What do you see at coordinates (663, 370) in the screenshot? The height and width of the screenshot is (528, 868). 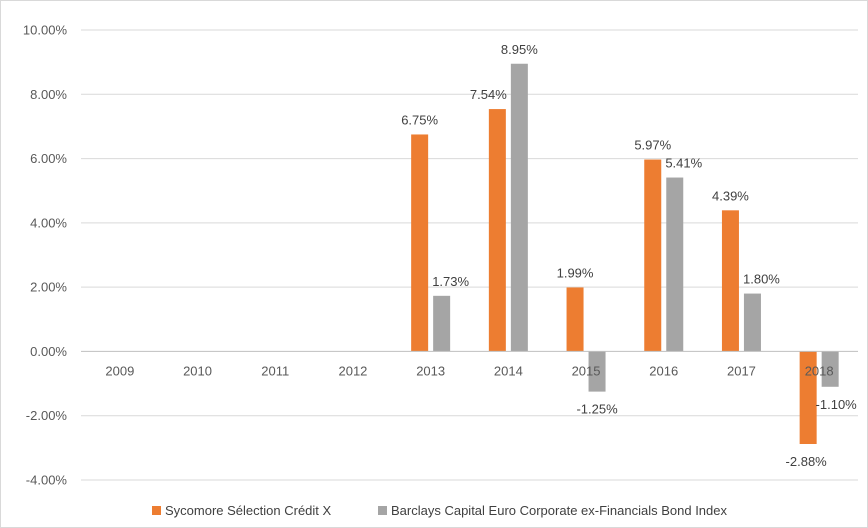 I see `x-tick-label: 2016` at bounding box center [663, 370].